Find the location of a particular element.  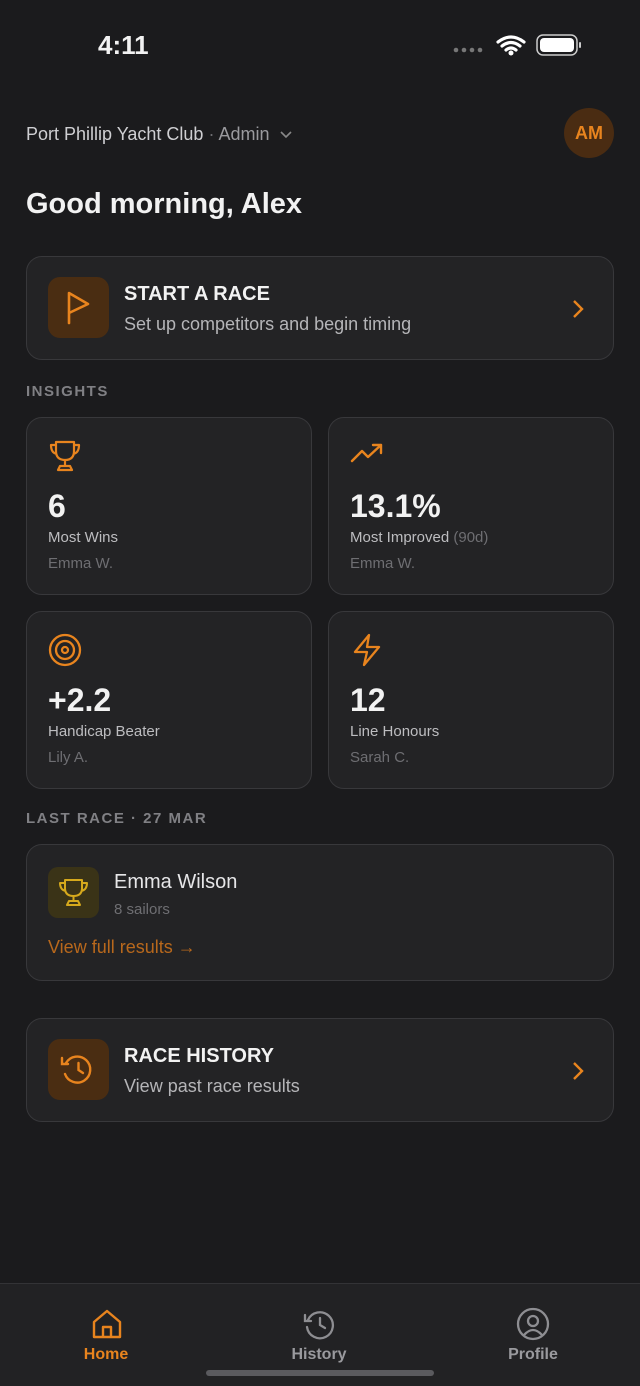

last-race-heading: LAST RACE · 27 MAR is located at coordinates (117, 818).